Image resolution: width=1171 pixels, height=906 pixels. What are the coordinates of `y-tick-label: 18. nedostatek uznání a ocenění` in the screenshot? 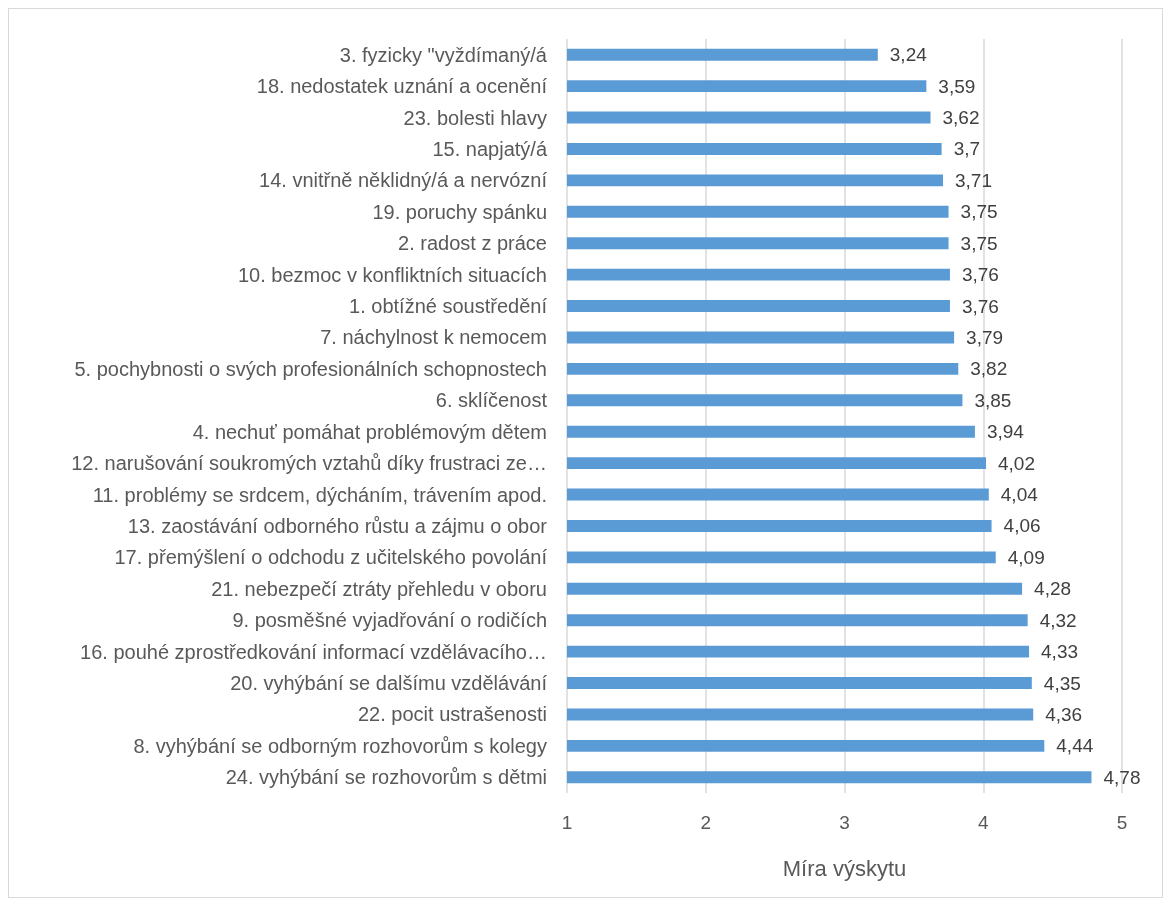 It's located at (402, 86).